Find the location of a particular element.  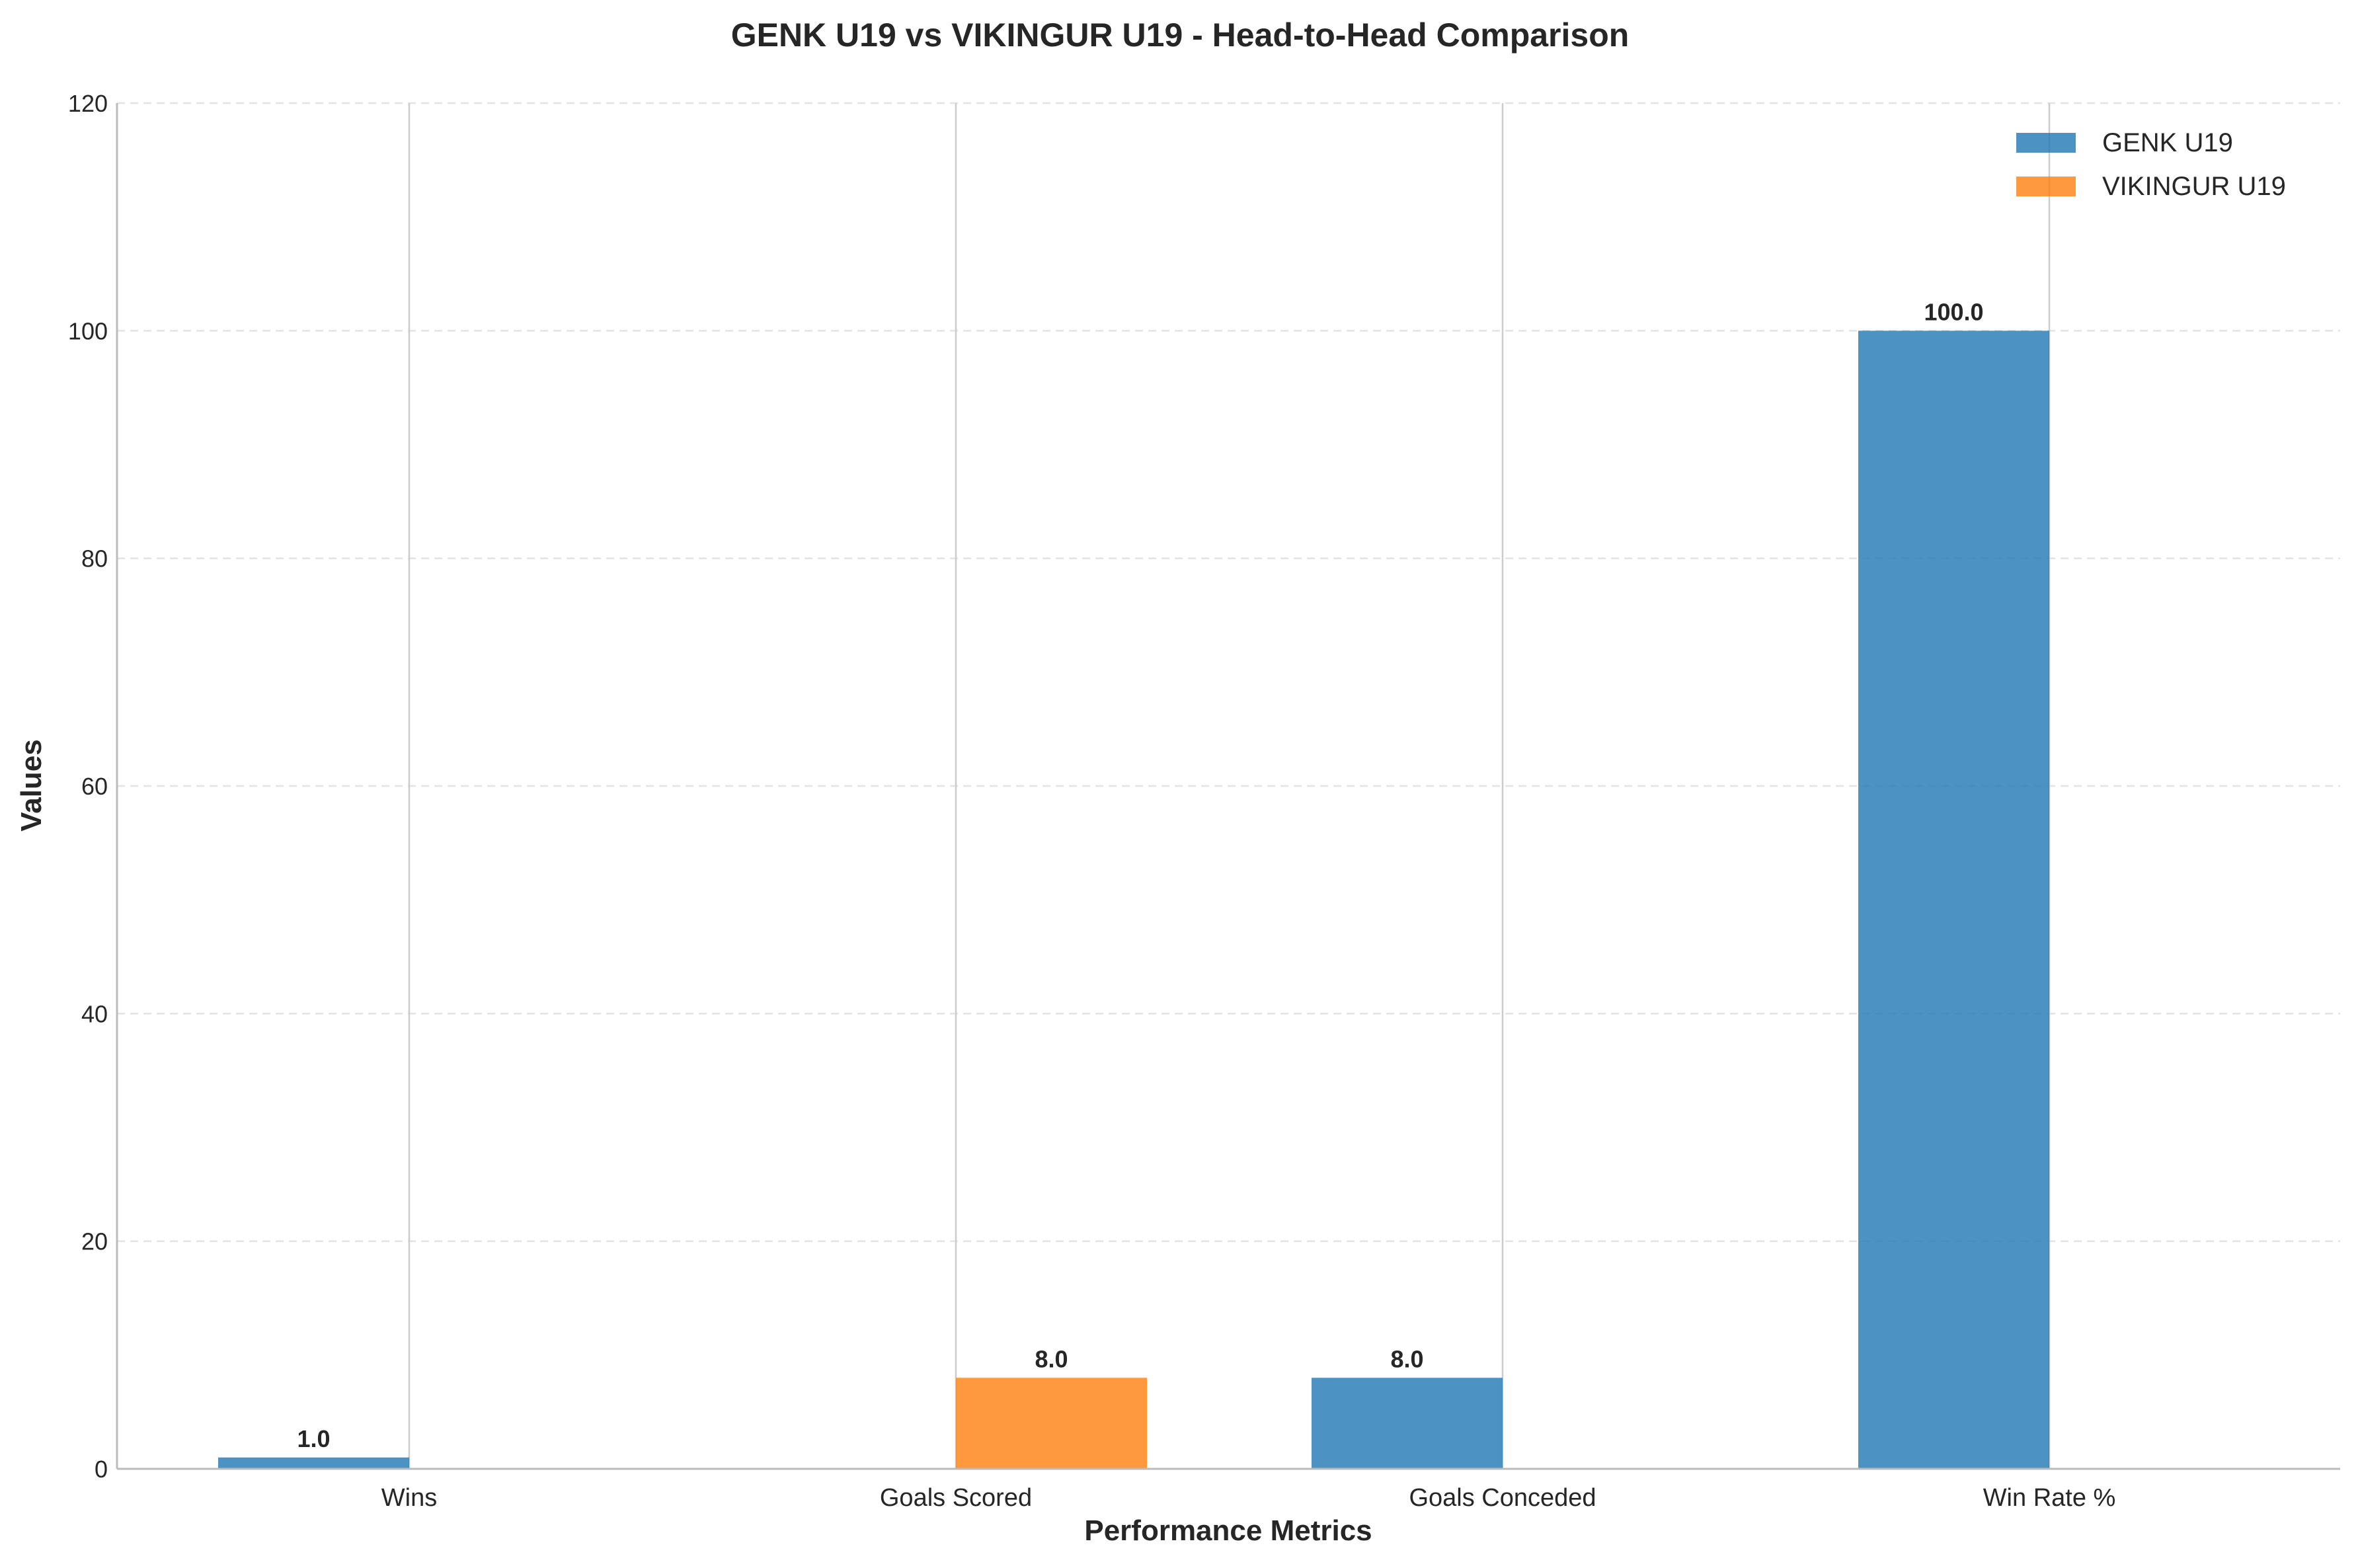

y-tick-label: 40 is located at coordinates (94, 1013).